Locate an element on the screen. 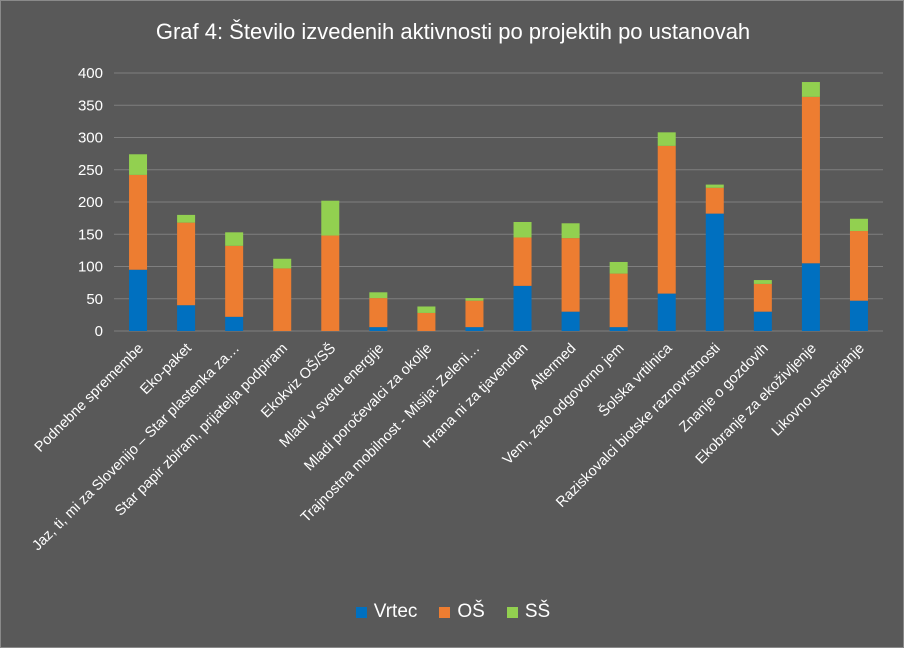 The image size is (904, 648). y-tick-label: 50 is located at coordinates (94, 299).